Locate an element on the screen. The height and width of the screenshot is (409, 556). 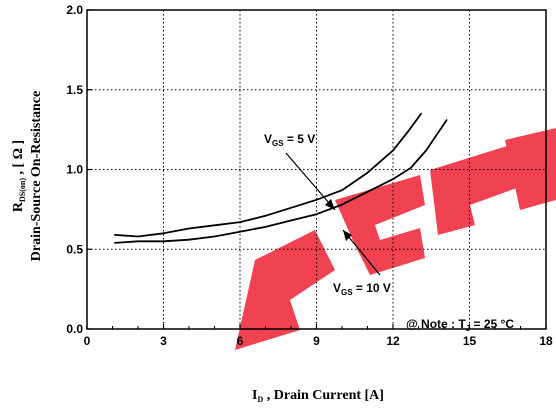
vgs5-arrowhead is located at coordinates (330, 204).